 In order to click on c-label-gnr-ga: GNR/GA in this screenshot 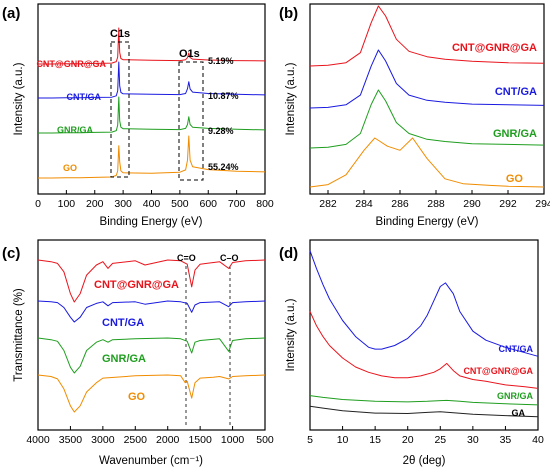, I will do `click(124, 359)`.